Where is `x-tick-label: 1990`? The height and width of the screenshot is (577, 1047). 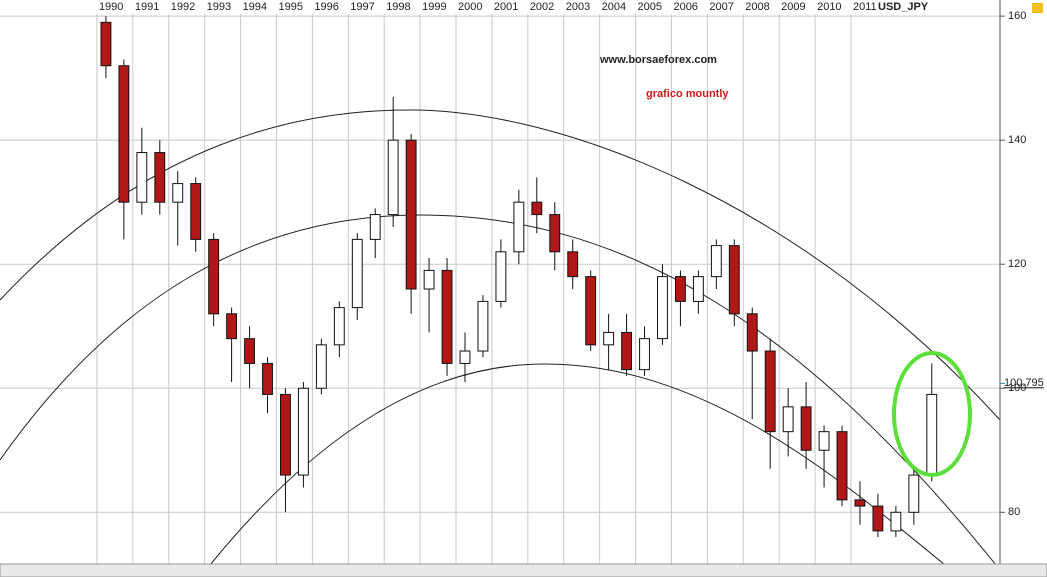 x-tick-label: 1990 is located at coordinates (111, 7).